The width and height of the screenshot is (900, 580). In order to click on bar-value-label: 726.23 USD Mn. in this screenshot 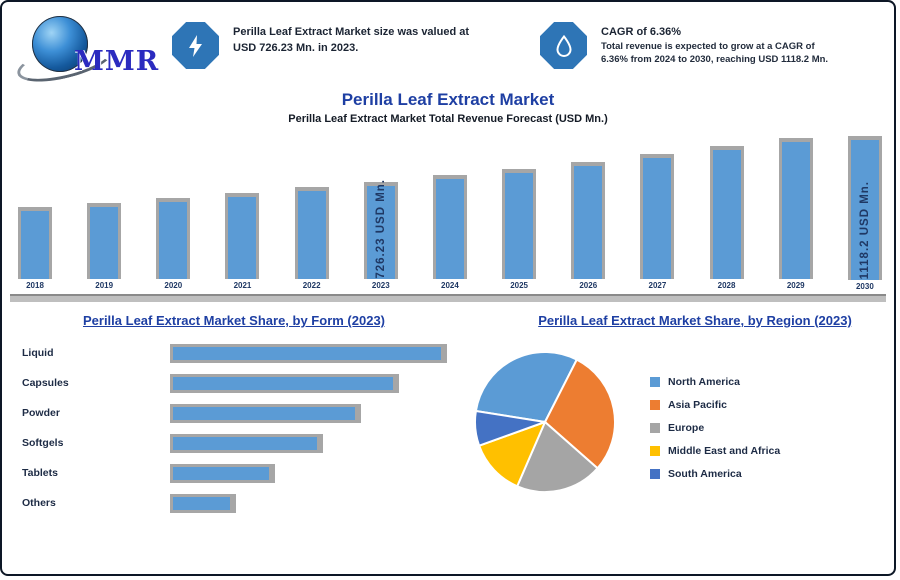, I will do `click(380, 229)`.